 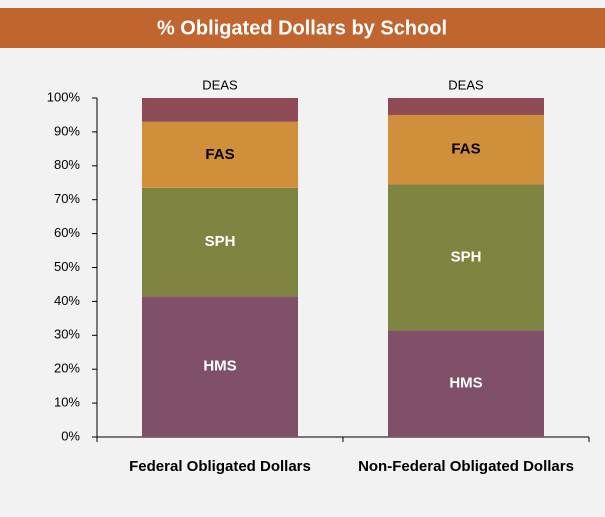 I want to click on chart-title: % Obligated Dollars by School, so click(x=302, y=28).